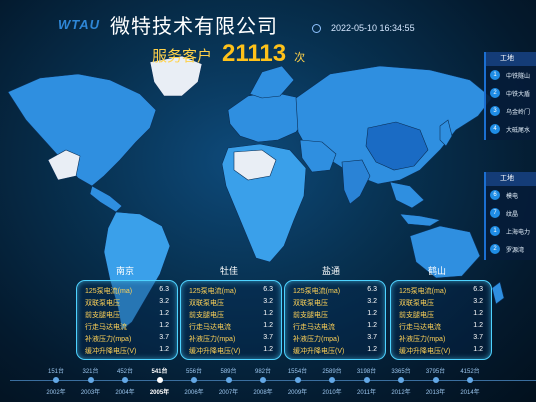  Describe the element at coordinates (511, 249) in the screenshot. I see `side-item: 2 罗源湾` at that location.